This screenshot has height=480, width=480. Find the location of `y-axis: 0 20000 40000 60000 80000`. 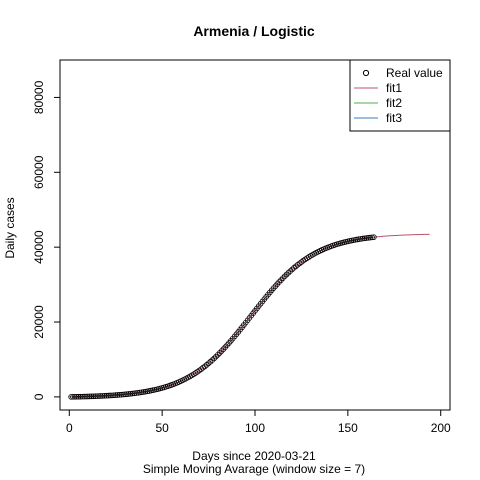

y-axis: 0 20000 40000 60000 80000 is located at coordinates (46, 240).